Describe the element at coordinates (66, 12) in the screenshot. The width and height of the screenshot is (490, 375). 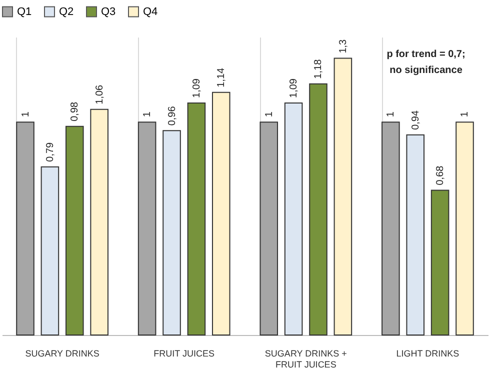
I see `legend-label: Q2` at that location.